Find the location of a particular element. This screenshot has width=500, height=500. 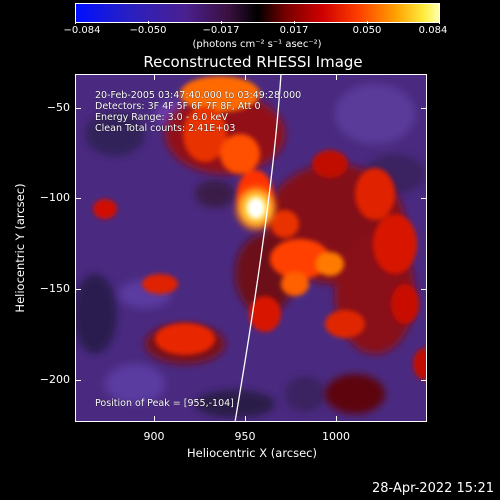

solar-limb is located at coordinates (258, 248).